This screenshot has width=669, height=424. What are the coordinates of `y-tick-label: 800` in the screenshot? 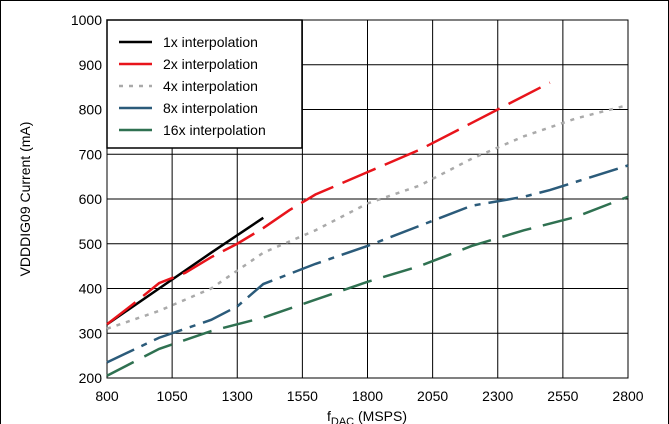 It's located at (91, 110).